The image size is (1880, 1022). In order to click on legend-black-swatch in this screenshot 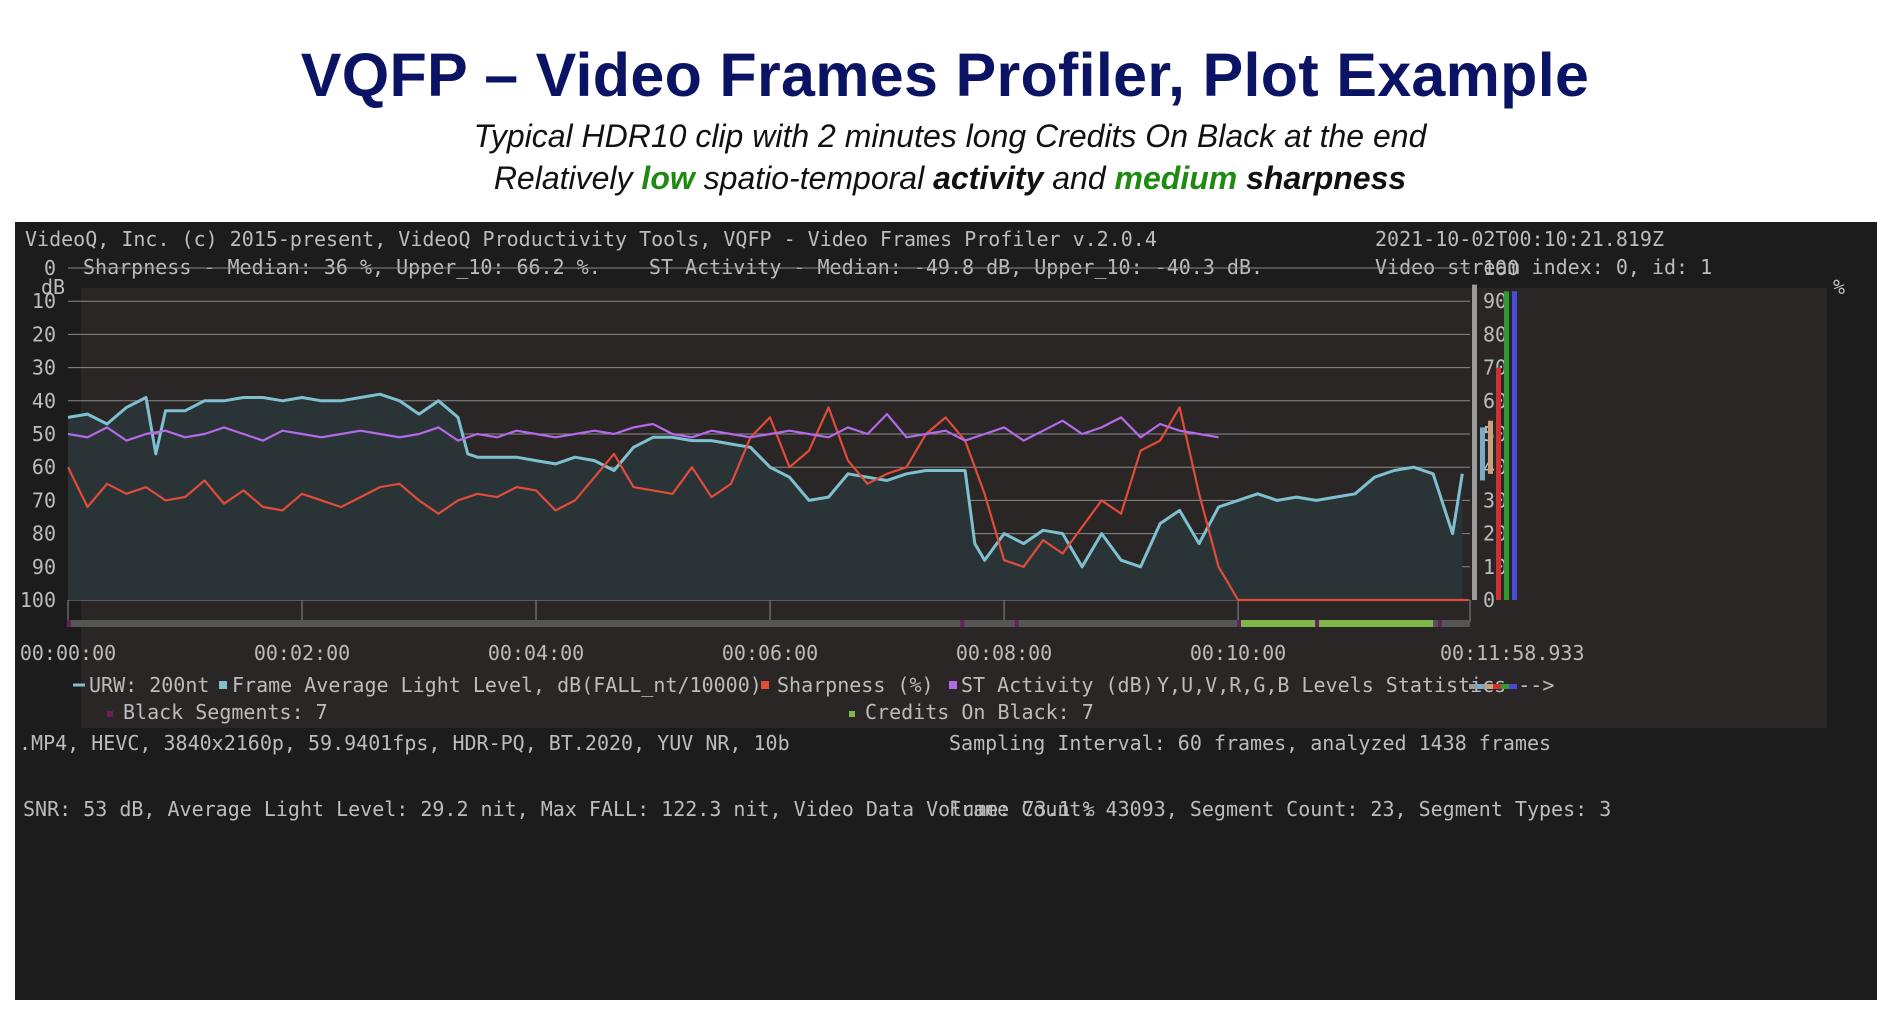, I will do `click(110, 714)`.